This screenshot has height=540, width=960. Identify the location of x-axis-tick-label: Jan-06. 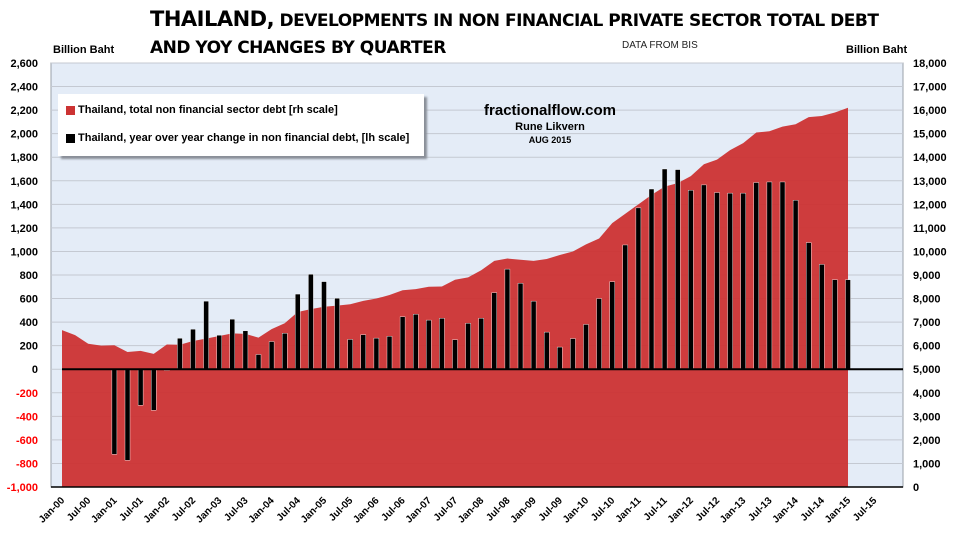
(366, 510).